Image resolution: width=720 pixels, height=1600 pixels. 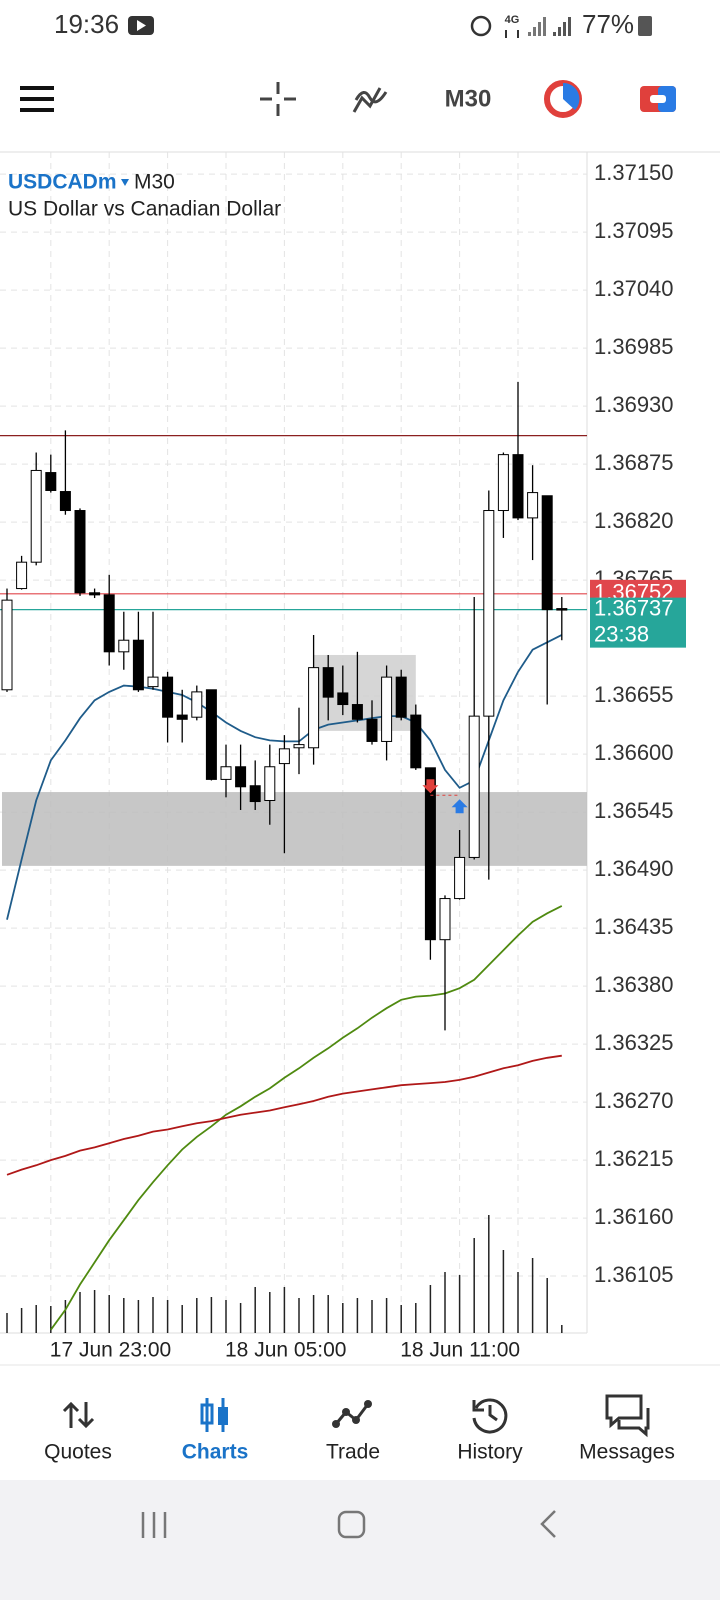 What do you see at coordinates (430, 786) in the screenshot?
I see `trade-marker` at bounding box center [430, 786].